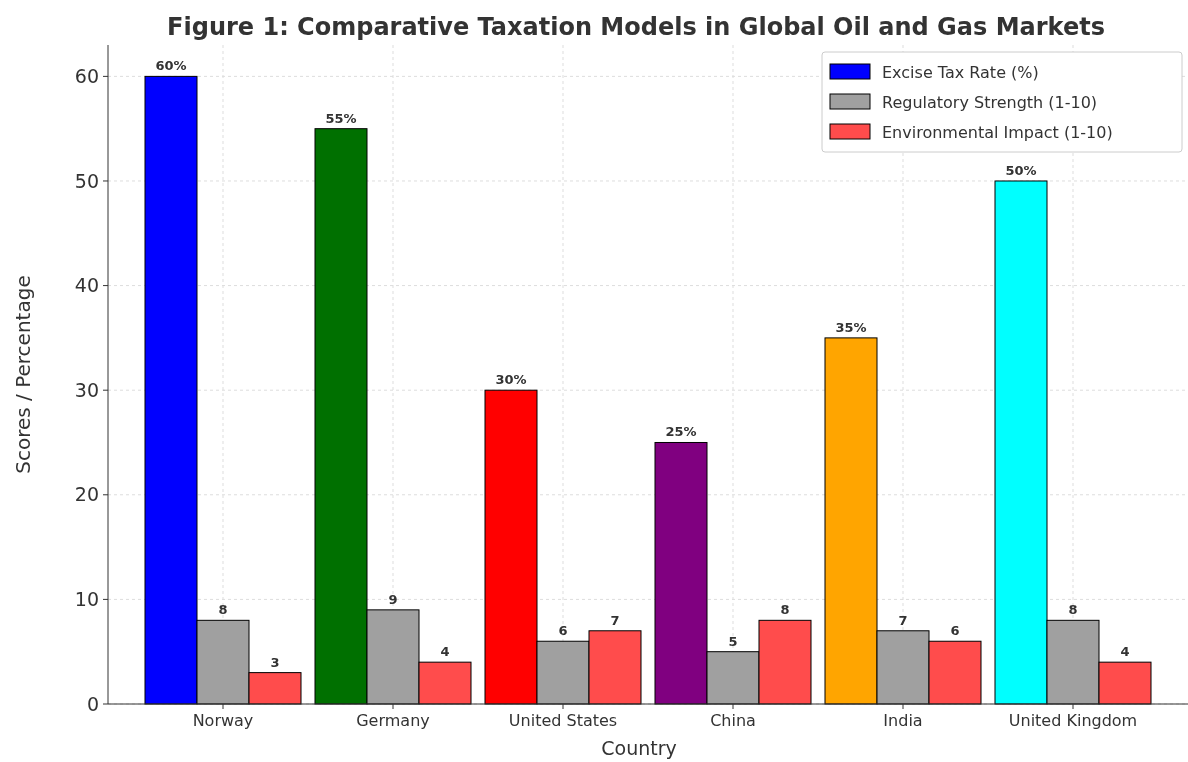 The width and height of the screenshot is (1188, 762). I want to click on x-tick-label: Norway, so click(223, 720).